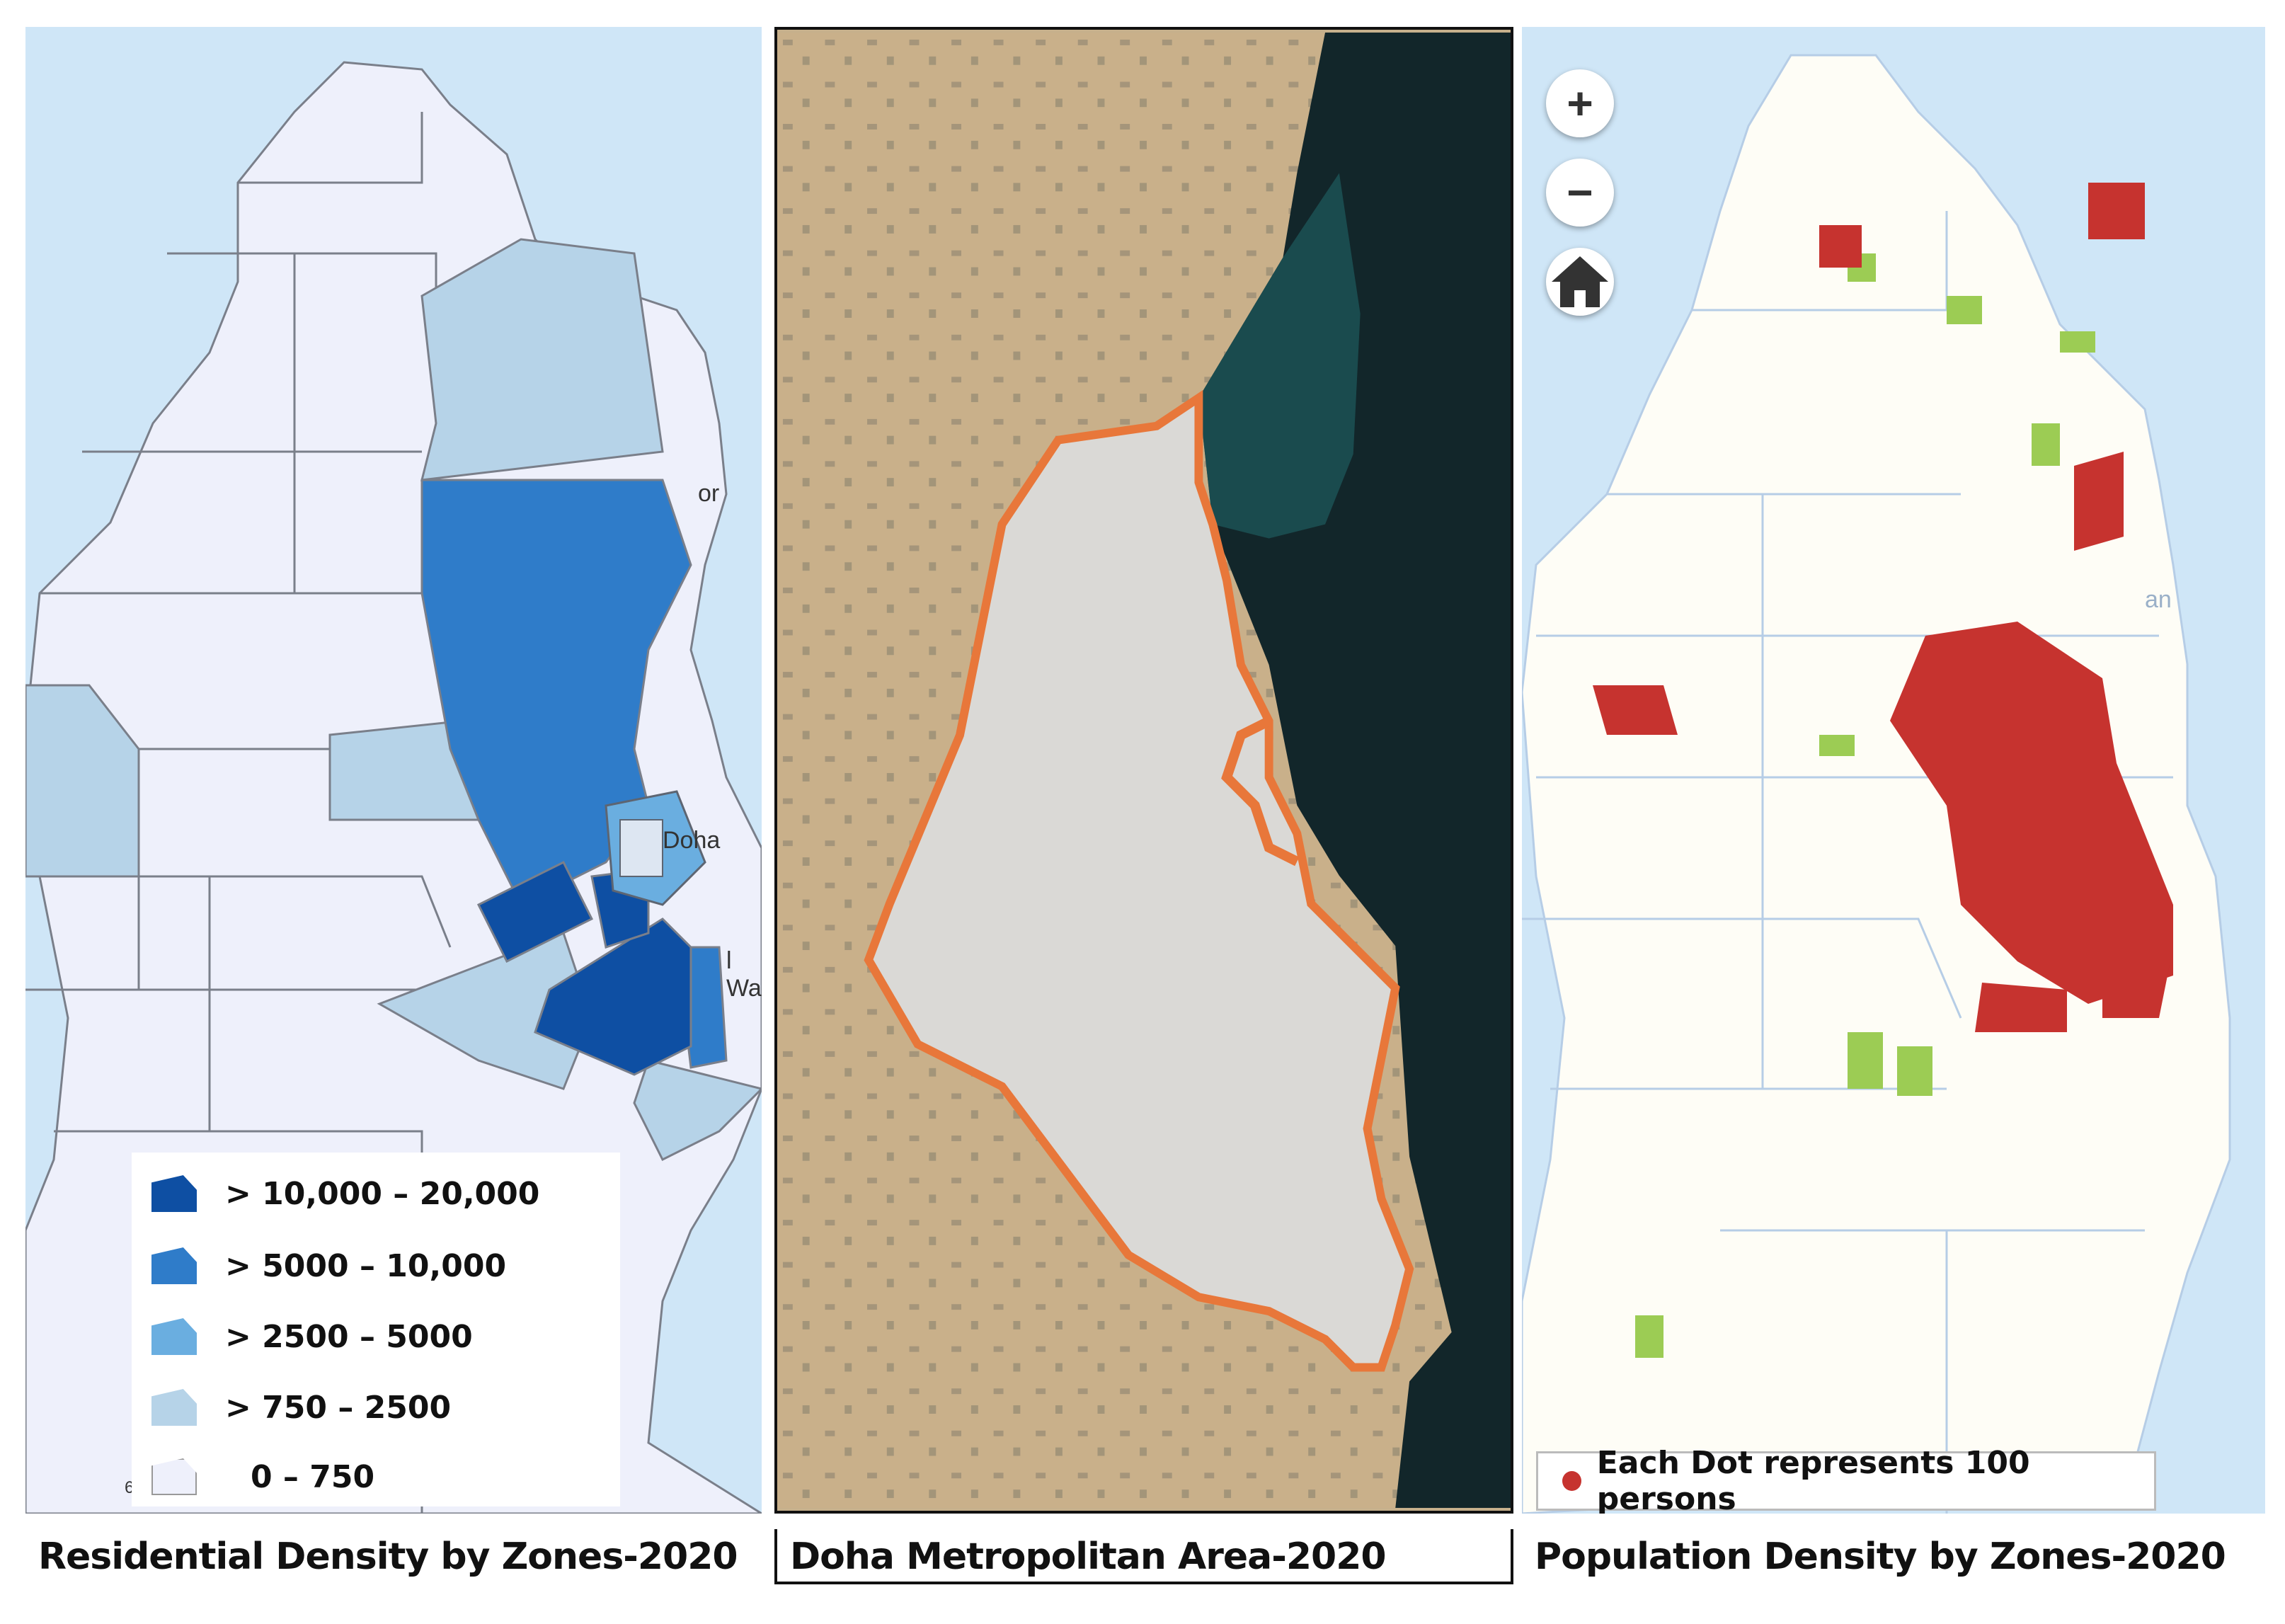 Image resolution: width=2285 pixels, height=1624 pixels. I want to click on legend-label-4: > 750 – 2500, so click(338, 1407).